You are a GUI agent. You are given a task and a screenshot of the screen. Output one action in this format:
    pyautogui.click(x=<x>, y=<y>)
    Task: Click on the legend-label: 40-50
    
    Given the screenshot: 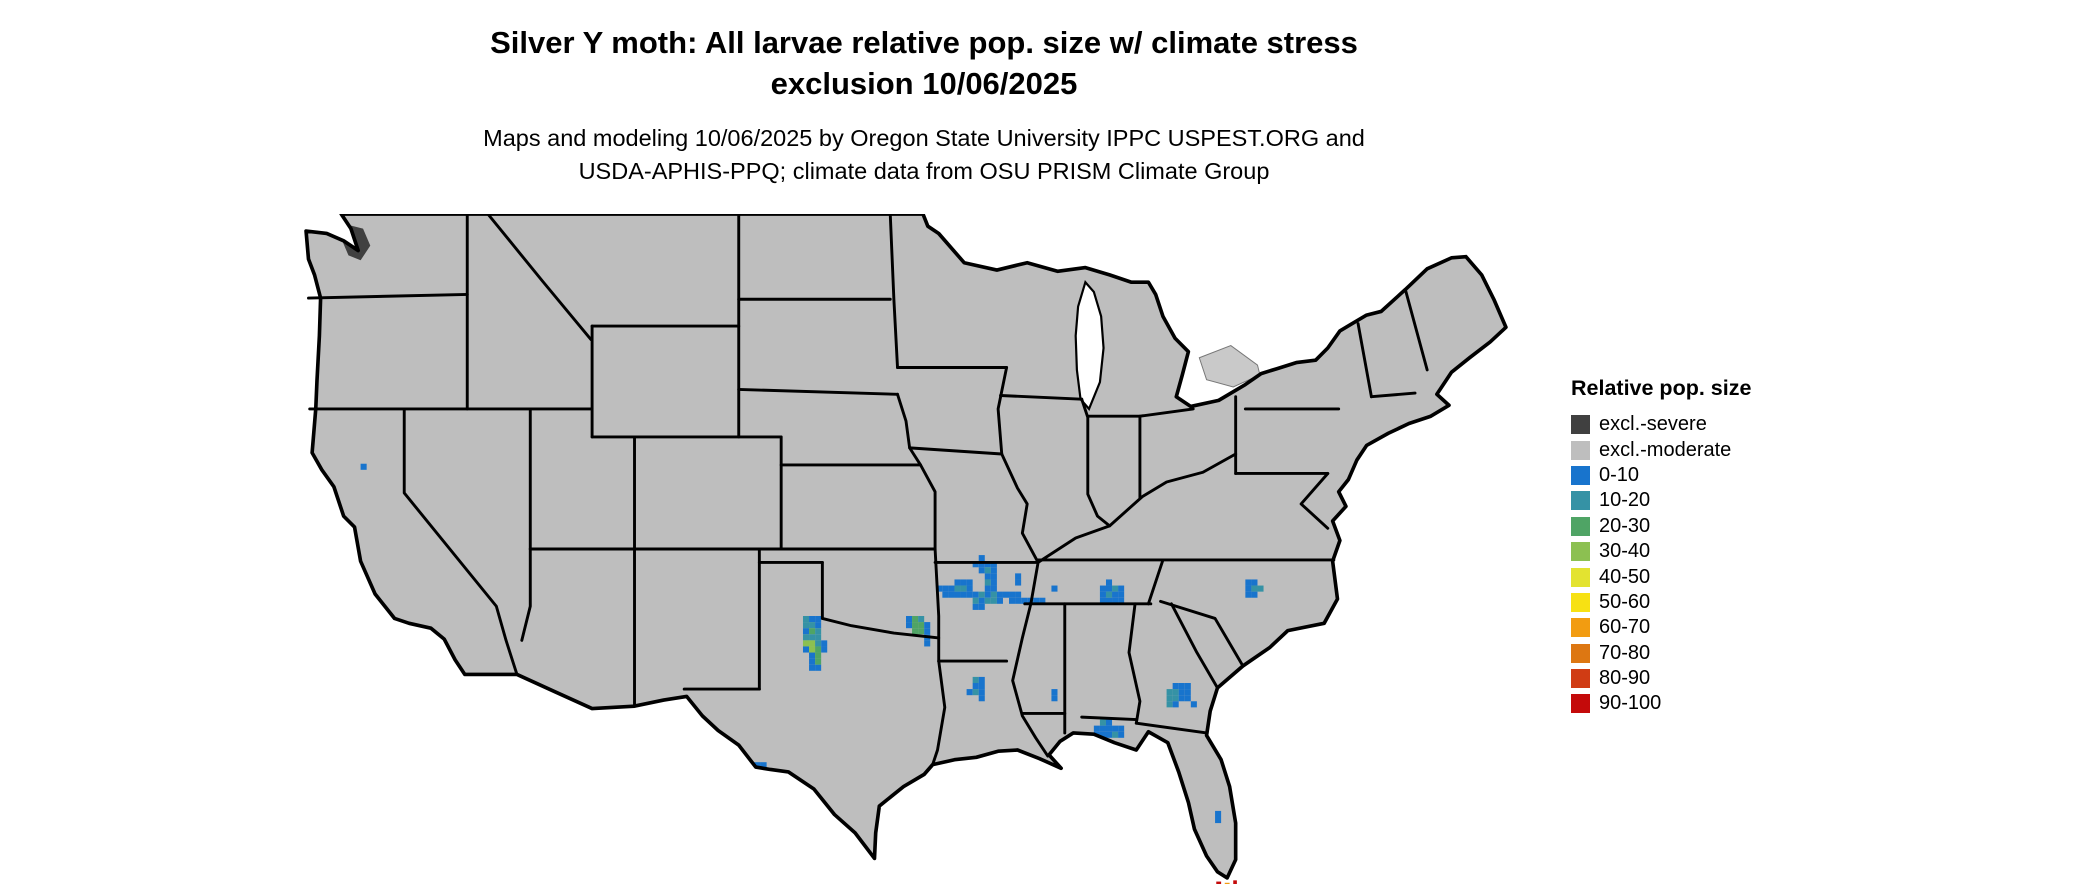 What is the action you would take?
    pyautogui.click(x=1625, y=576)
    